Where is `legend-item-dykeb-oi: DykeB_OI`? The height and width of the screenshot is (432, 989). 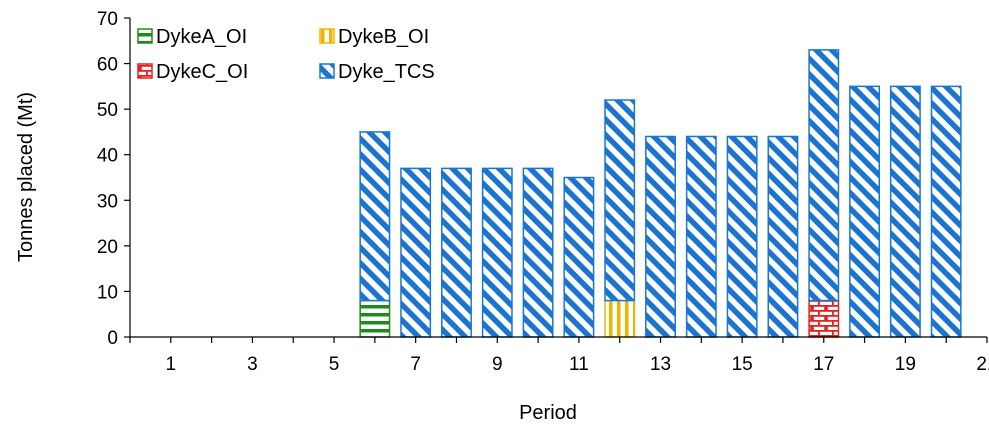 legend-item-dykeb-oi: DykeB_OI is located at coordinates (374, 37).